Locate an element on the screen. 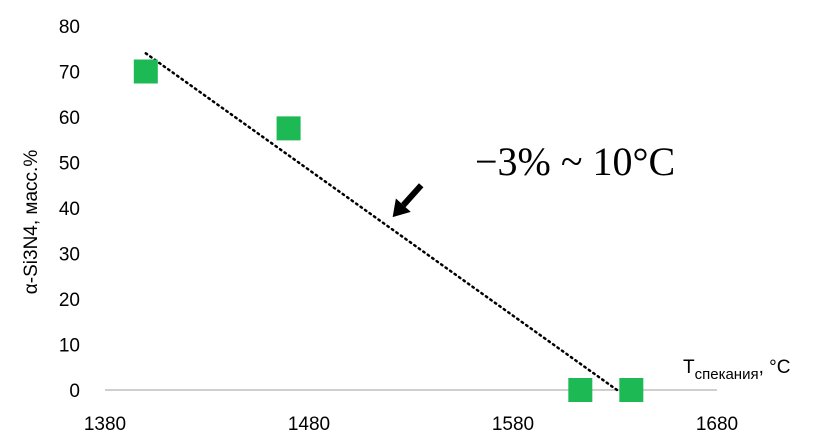 The height and width of the screenshot is (441, 819). y-tick-label: 40 is located at coordinates (69, 209).